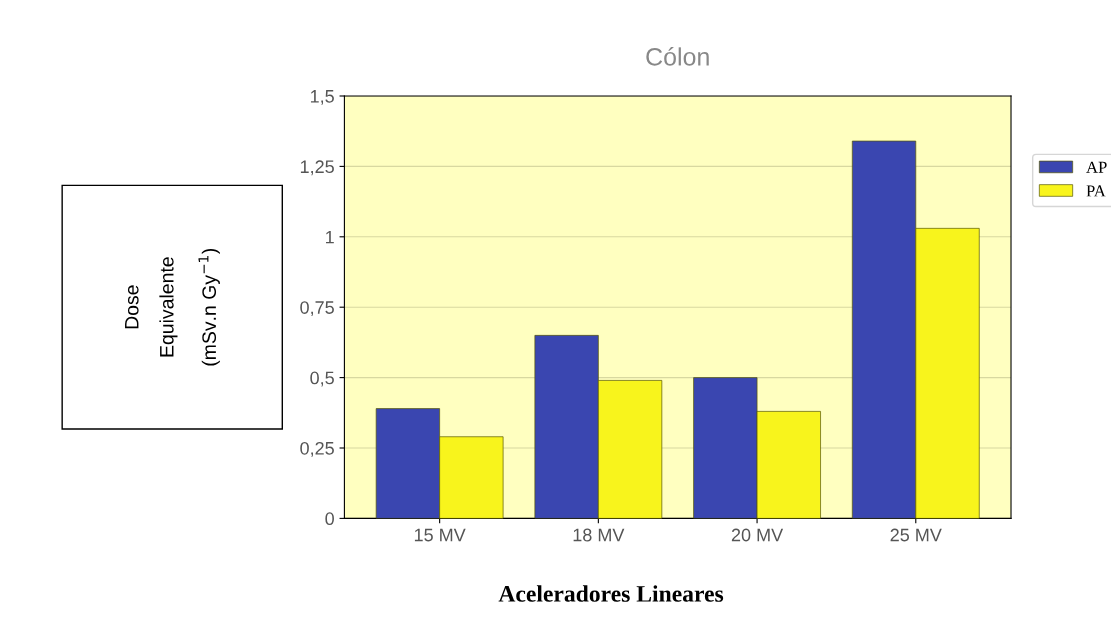 This screenshot has width=1111, height=640. Describe the element at coordinates (1096, 191) in the screenshot. I see `legend-label: PA` at that location.